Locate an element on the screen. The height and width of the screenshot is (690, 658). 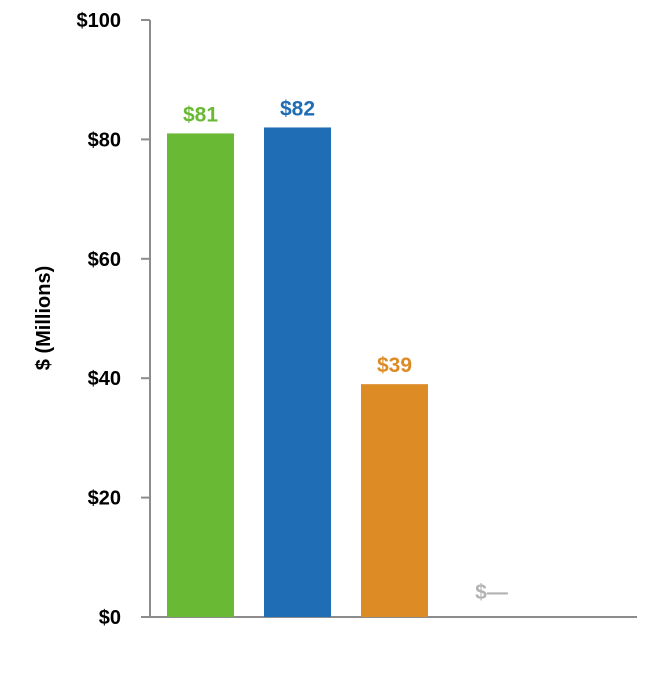
y-tick-label: $0 is located at coordinates (110, 618).